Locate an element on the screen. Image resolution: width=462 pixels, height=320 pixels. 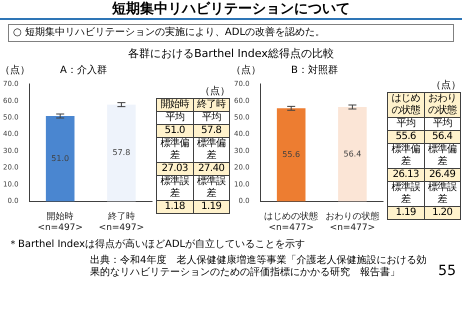
text: 51.0 is located at coordinates (174, 131).